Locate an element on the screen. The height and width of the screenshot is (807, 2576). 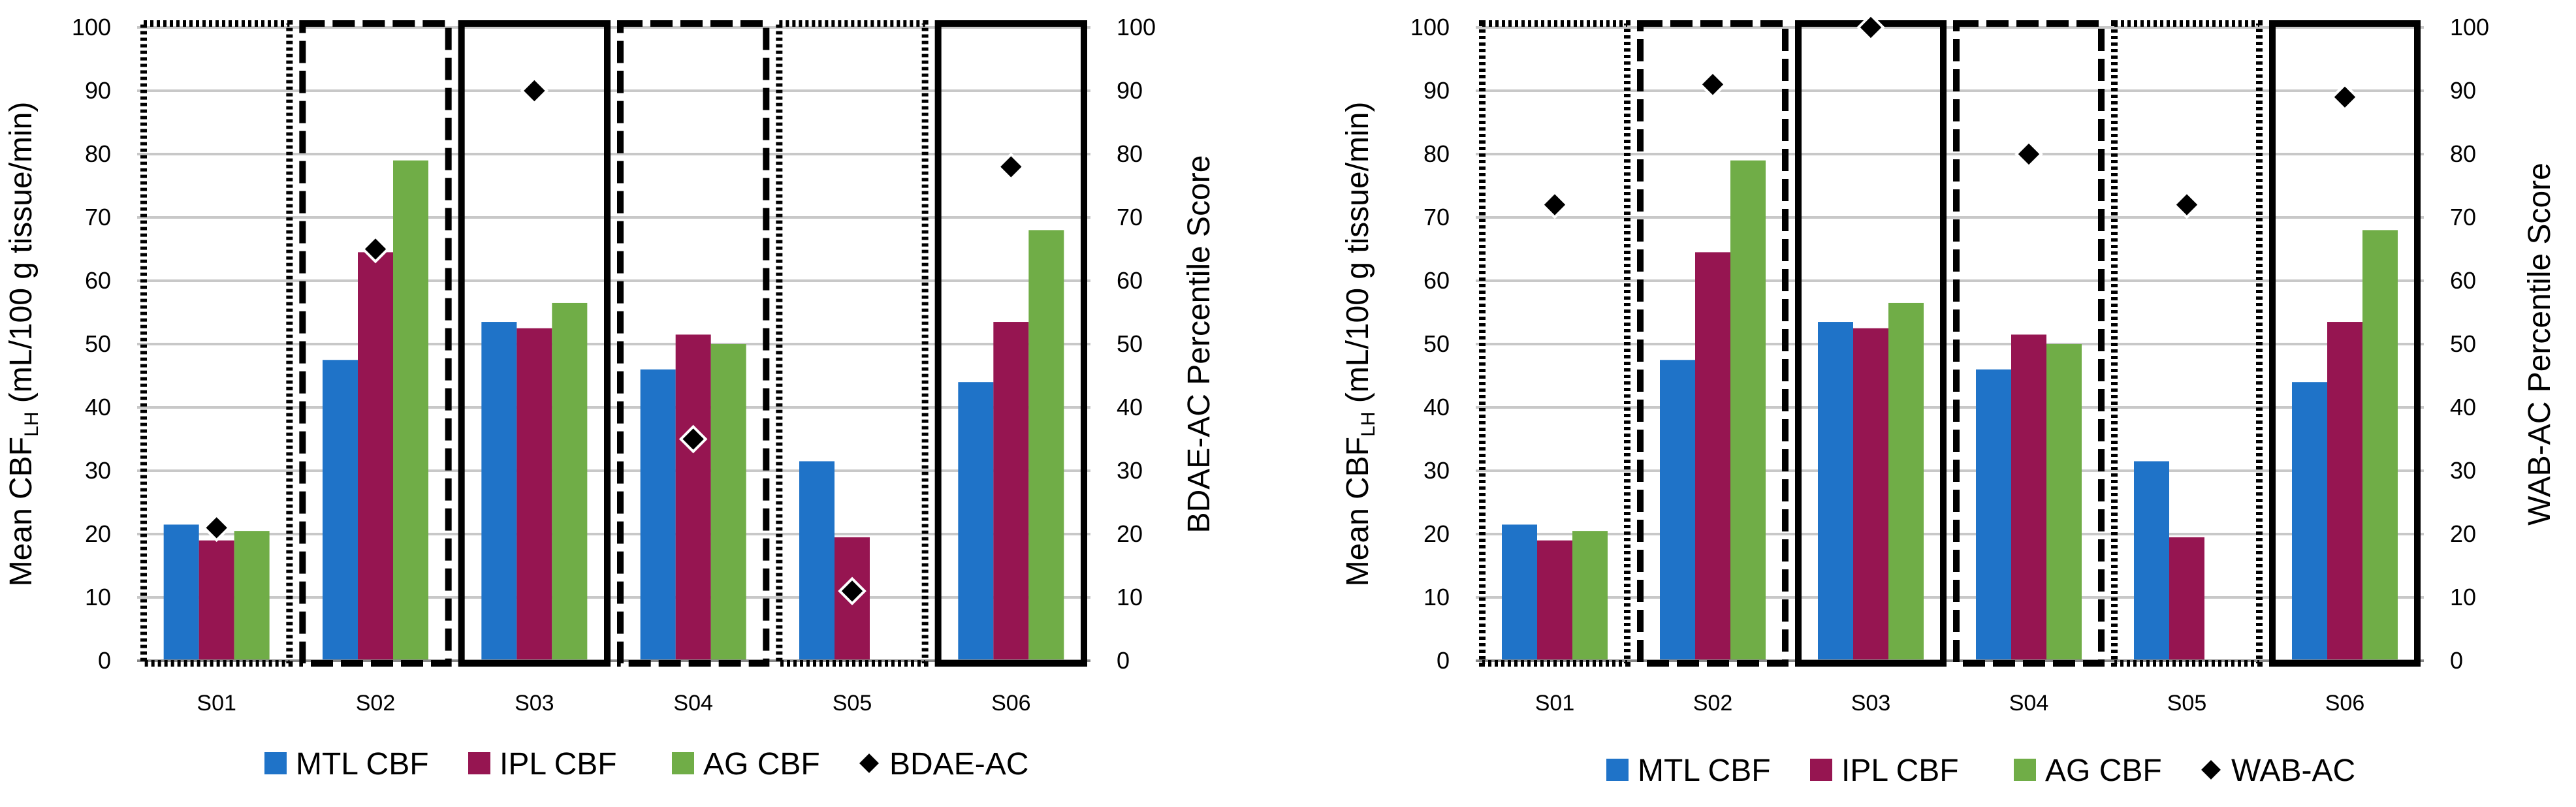
category-label: S06 is located at coordinates (2345, 703).